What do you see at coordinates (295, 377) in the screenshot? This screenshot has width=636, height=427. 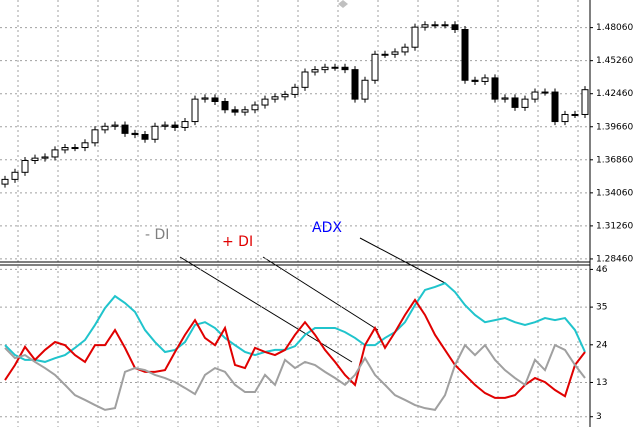 I see `indicator-line` at bounding box center [295, 377].